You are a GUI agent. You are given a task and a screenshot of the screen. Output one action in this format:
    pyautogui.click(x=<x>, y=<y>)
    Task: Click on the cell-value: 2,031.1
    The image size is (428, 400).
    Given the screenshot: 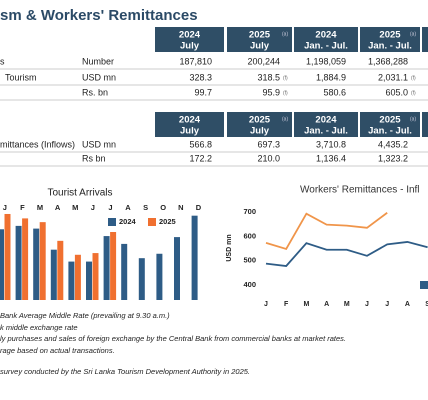 What is the action you would take?
    pyautogui.click(x=393, y=77)
    